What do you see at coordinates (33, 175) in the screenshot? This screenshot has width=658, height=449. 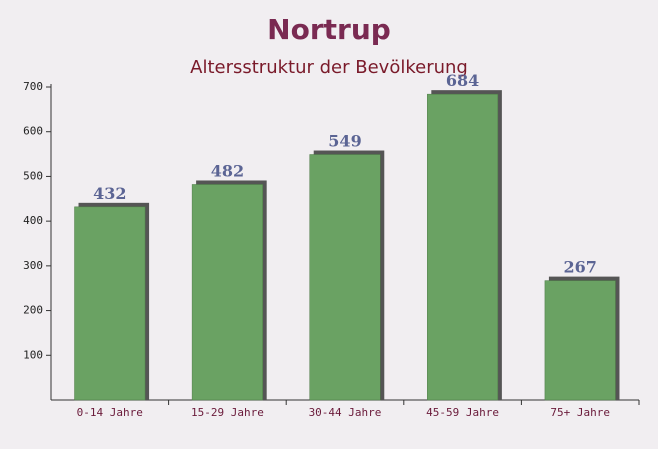 I see `y-tick-label: 500` at bounding box center [33, 175].